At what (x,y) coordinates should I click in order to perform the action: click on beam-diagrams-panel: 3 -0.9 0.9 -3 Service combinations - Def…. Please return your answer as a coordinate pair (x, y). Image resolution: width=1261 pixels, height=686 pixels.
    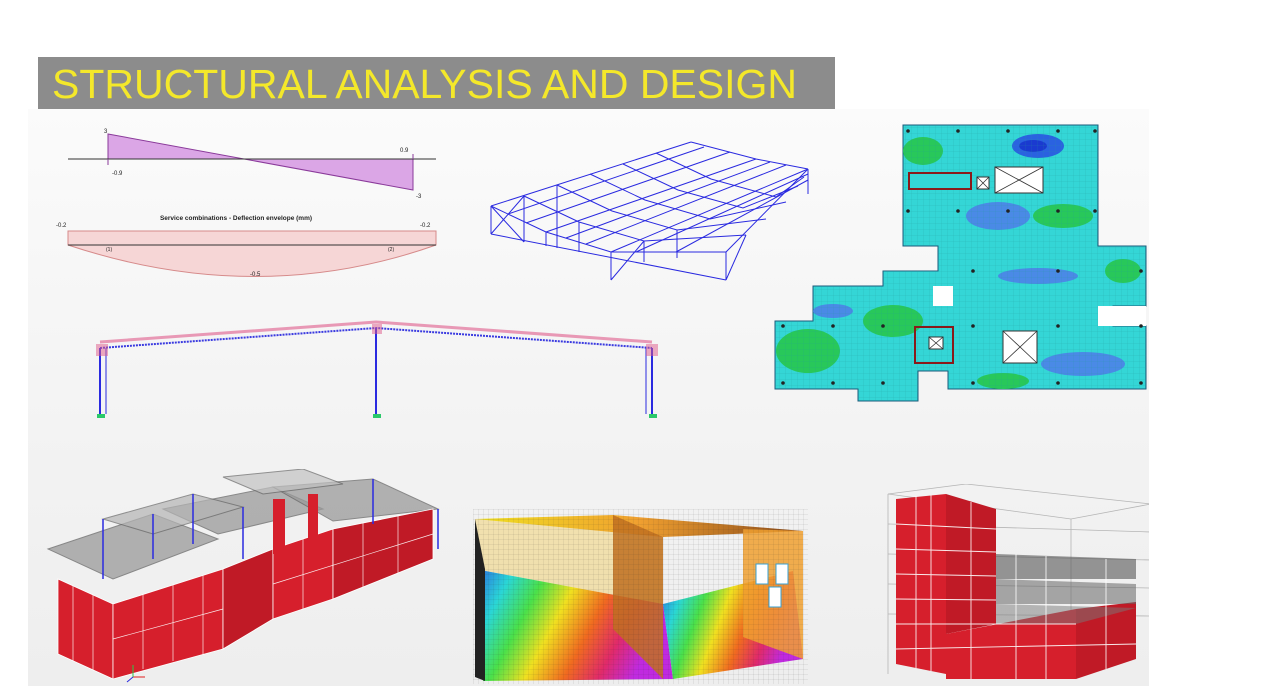
    Looking at the image, I should click on (248, 196).